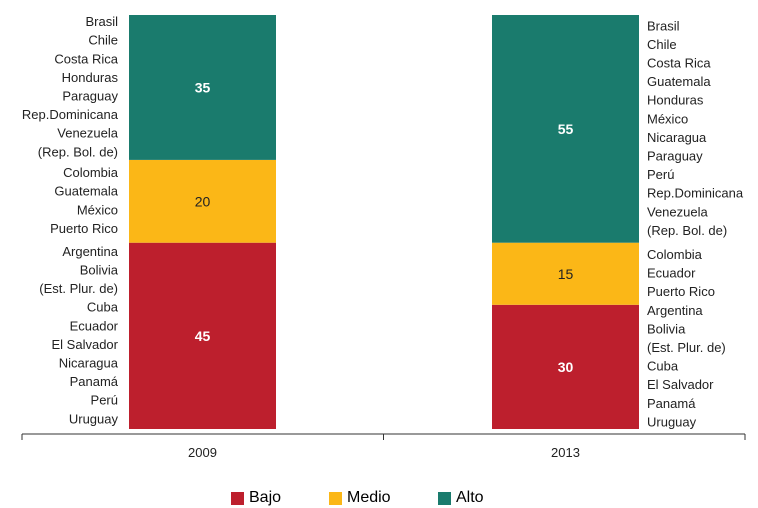  What do you see at coordinates (369, 497) in the screenshot?
I see `legend-label-medio: Medio` at bounding box center [369, 497].